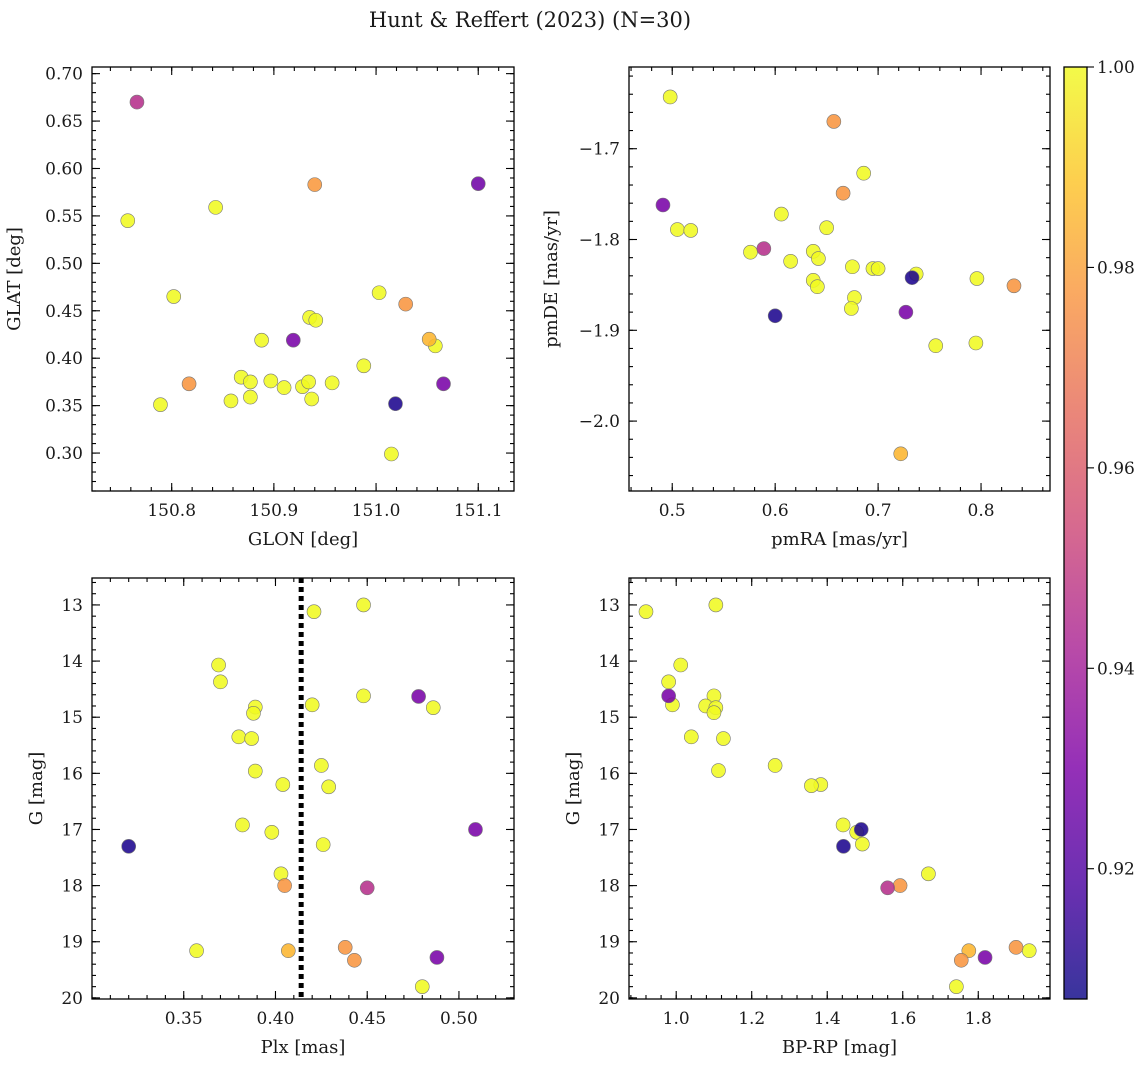 The height and width of the screenshot is (1067, 1148). What do you see at coordinates (64, 75) in the screenshot?
I see `y-tick-label: 0.70` at bounding box center [64, 75].